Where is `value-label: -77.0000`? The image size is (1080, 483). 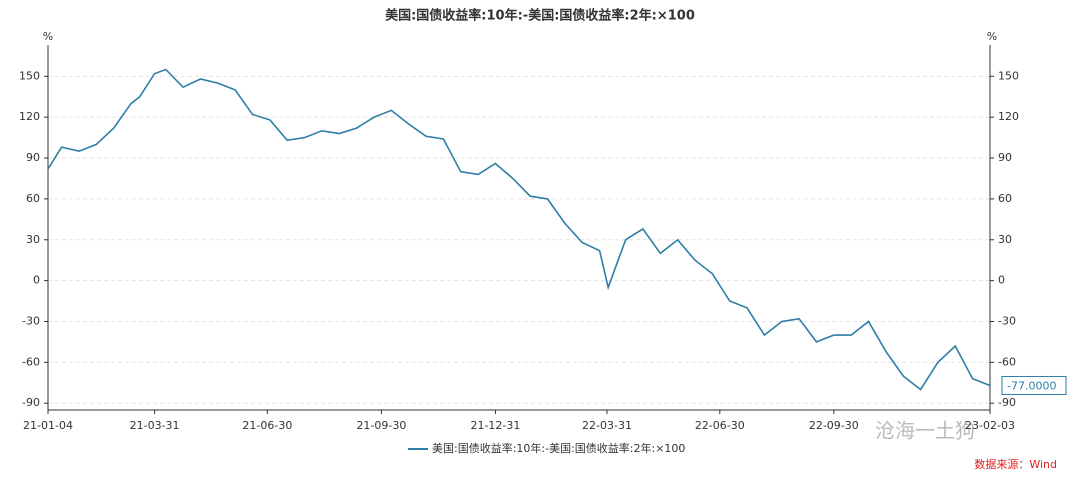 value-label: -77.0000 is located at coordinates (1031, 385).